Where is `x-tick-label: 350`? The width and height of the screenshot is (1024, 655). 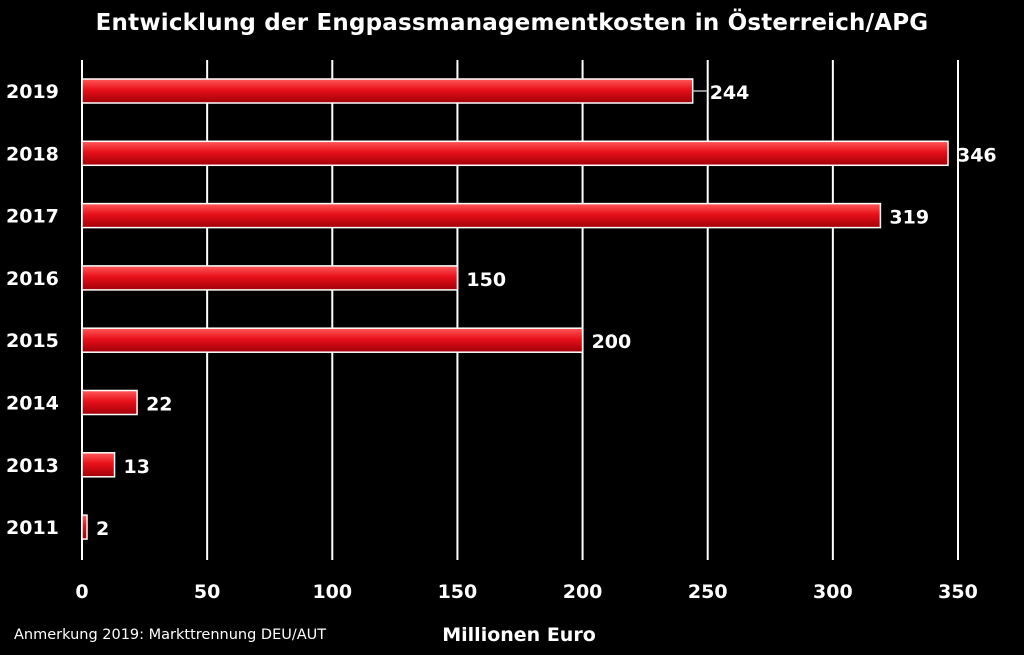 x-tick-label: 350 is located at coordinates (958, 592).